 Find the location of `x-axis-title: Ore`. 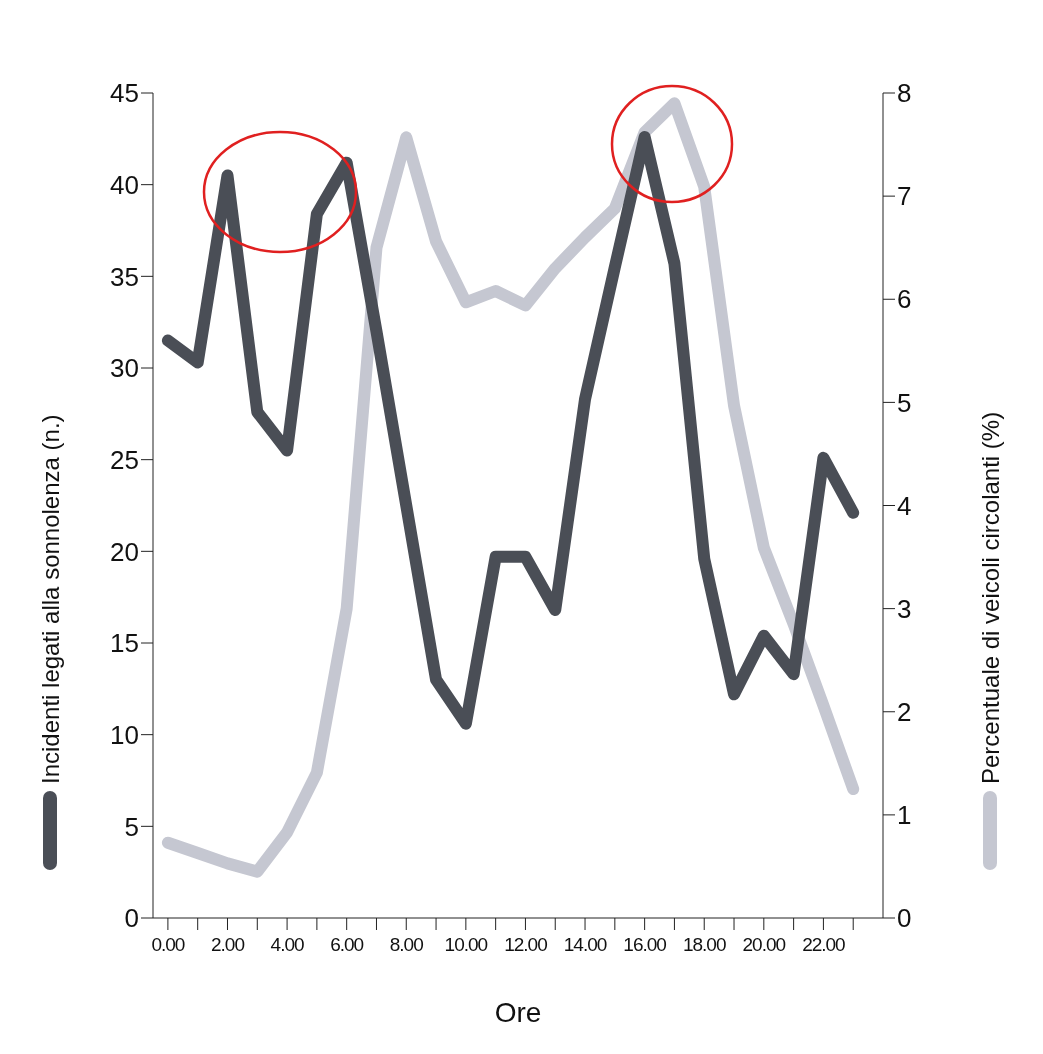

x-axis-title: Ore is located at coordinates (518, 1012).